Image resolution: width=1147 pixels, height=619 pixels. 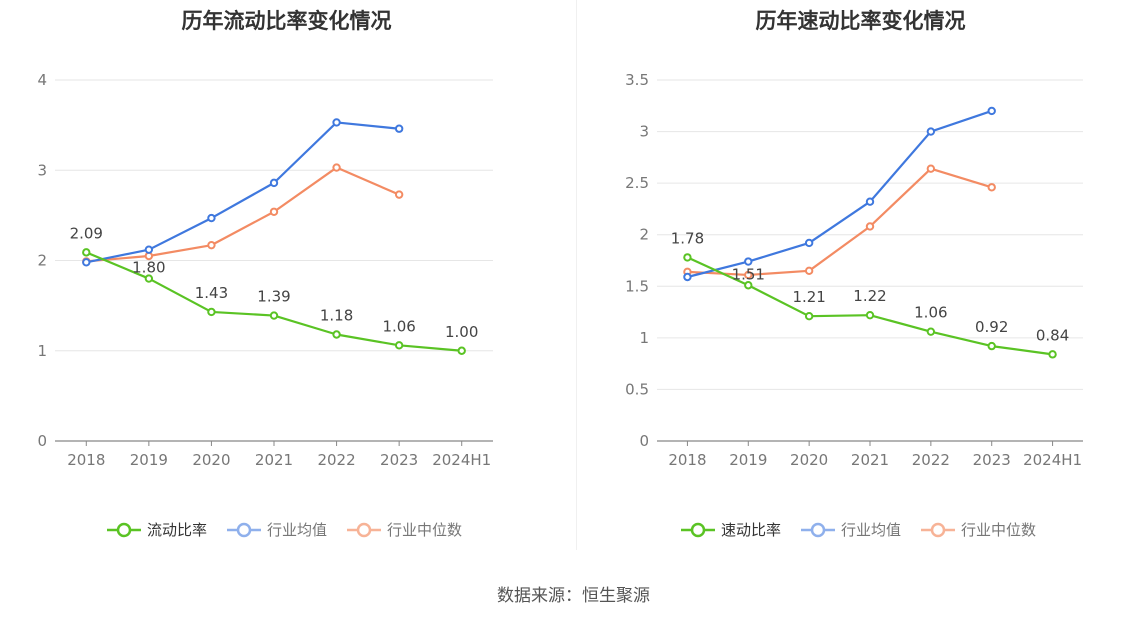 I want to click on data-label: 1.80, so click(x=148, y=268).